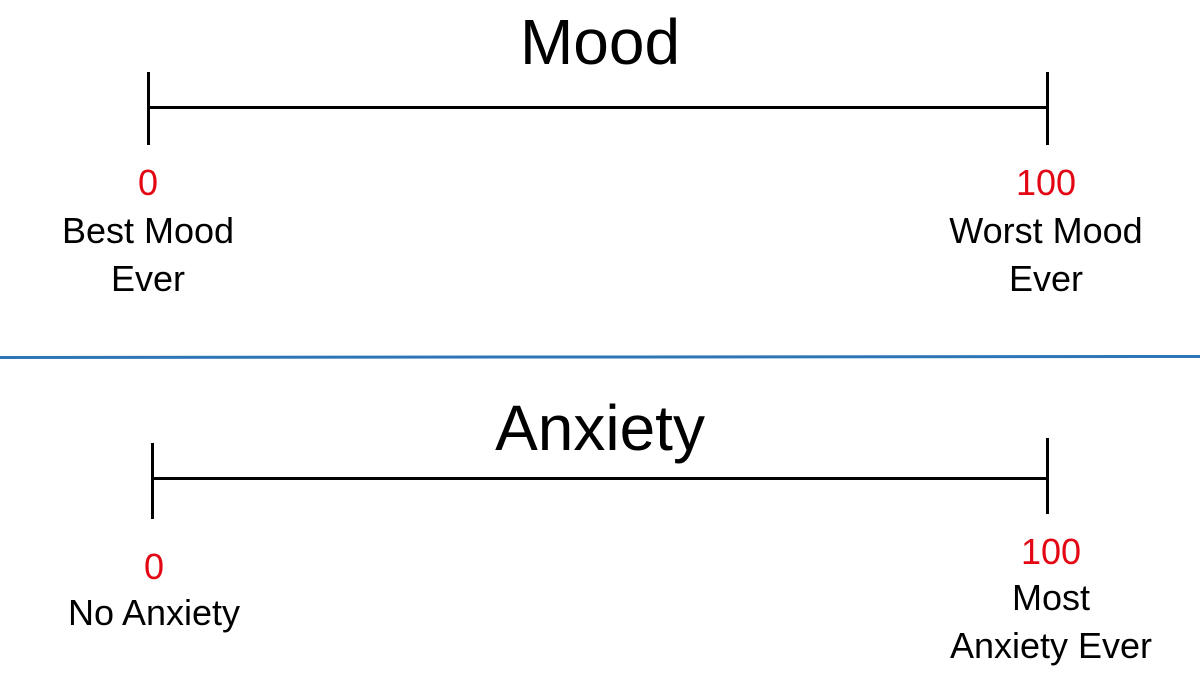 Image resolution: width=1200 pixels, height=675 pixels. What do you see at coordinates (1051, 551) in the screenshot?
I see `anxiety-max-value: 100` at bounding box center [1051, 551].